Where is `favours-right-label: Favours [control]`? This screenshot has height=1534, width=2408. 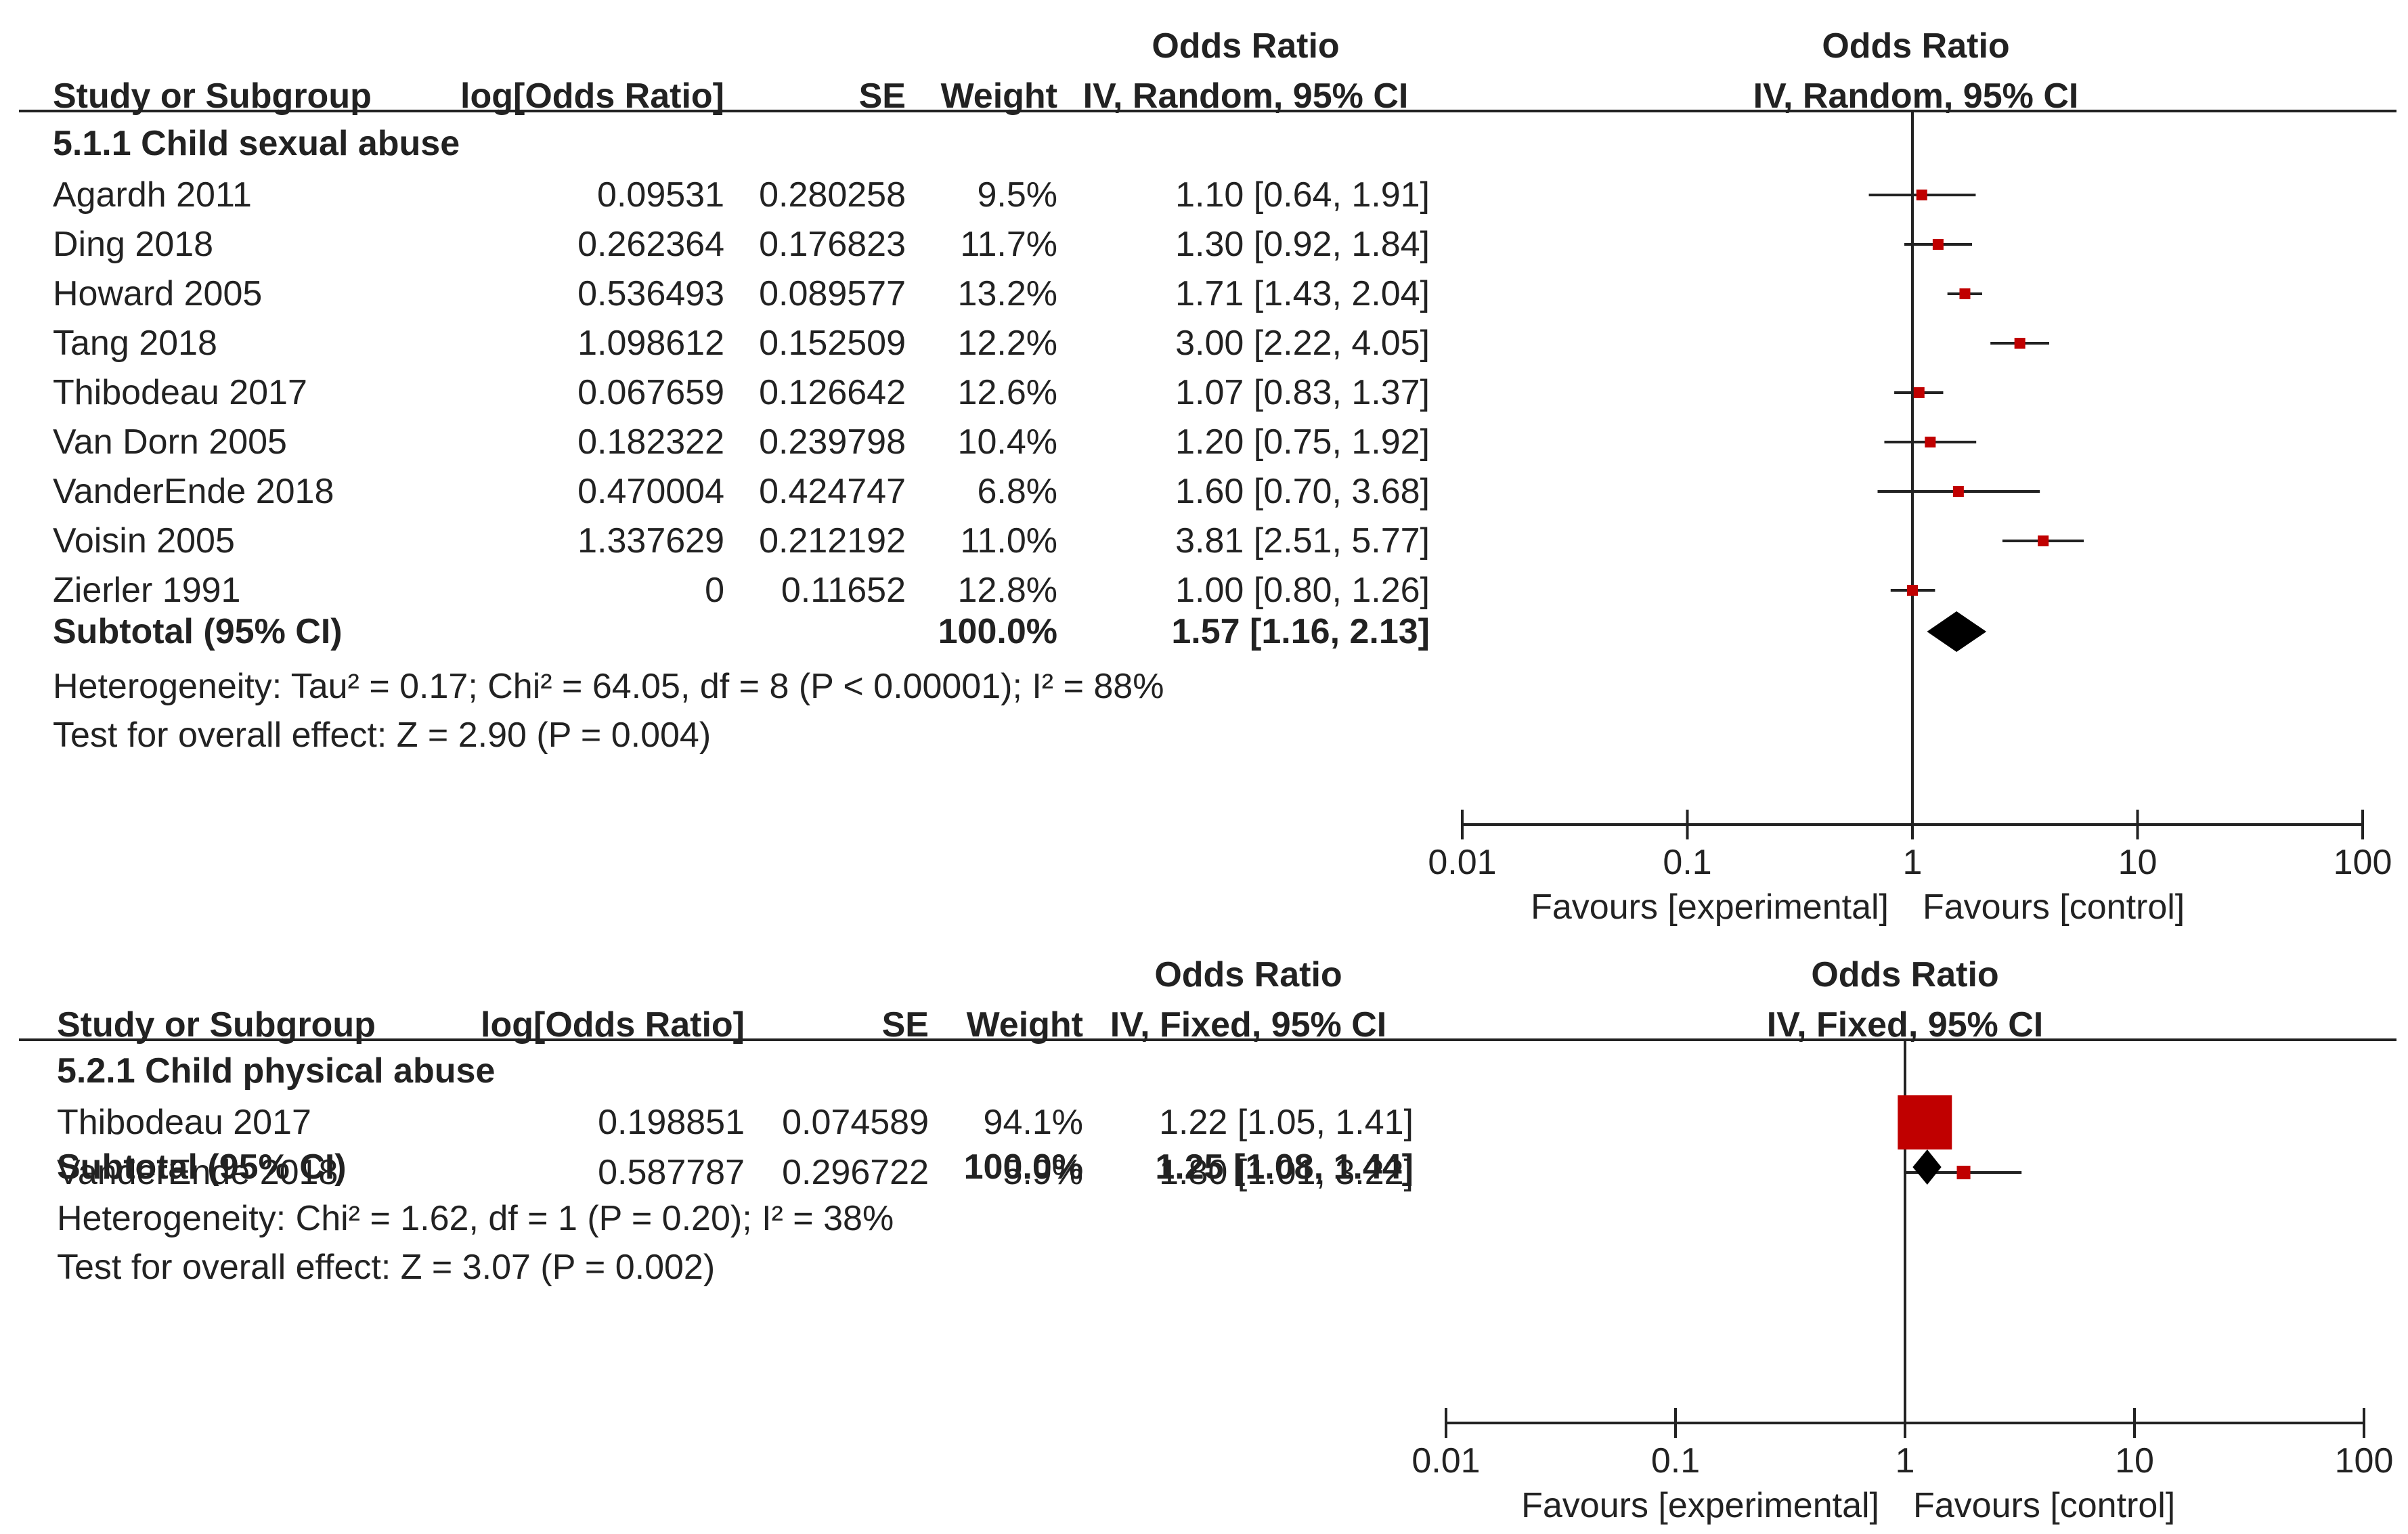 favours-right-label: Favours [control] is located at coordinates (2054, 907).